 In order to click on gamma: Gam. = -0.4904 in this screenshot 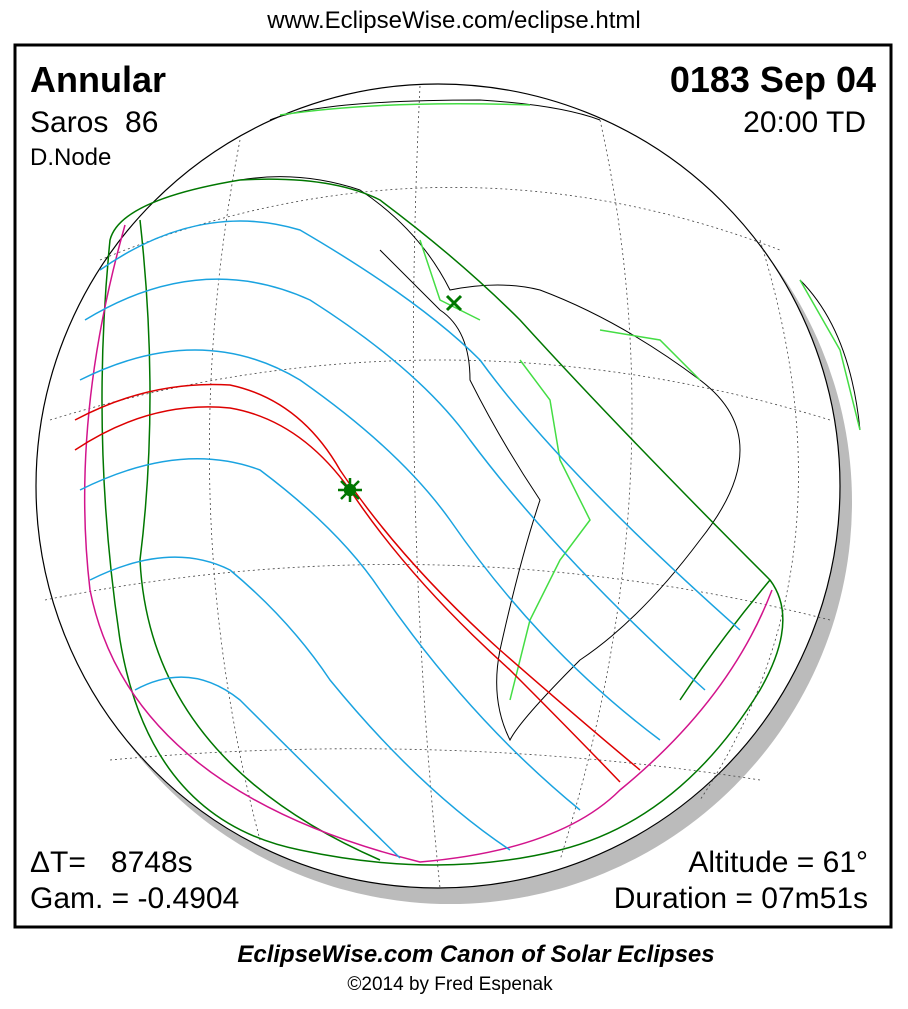, I will do `click(134, 898)`.